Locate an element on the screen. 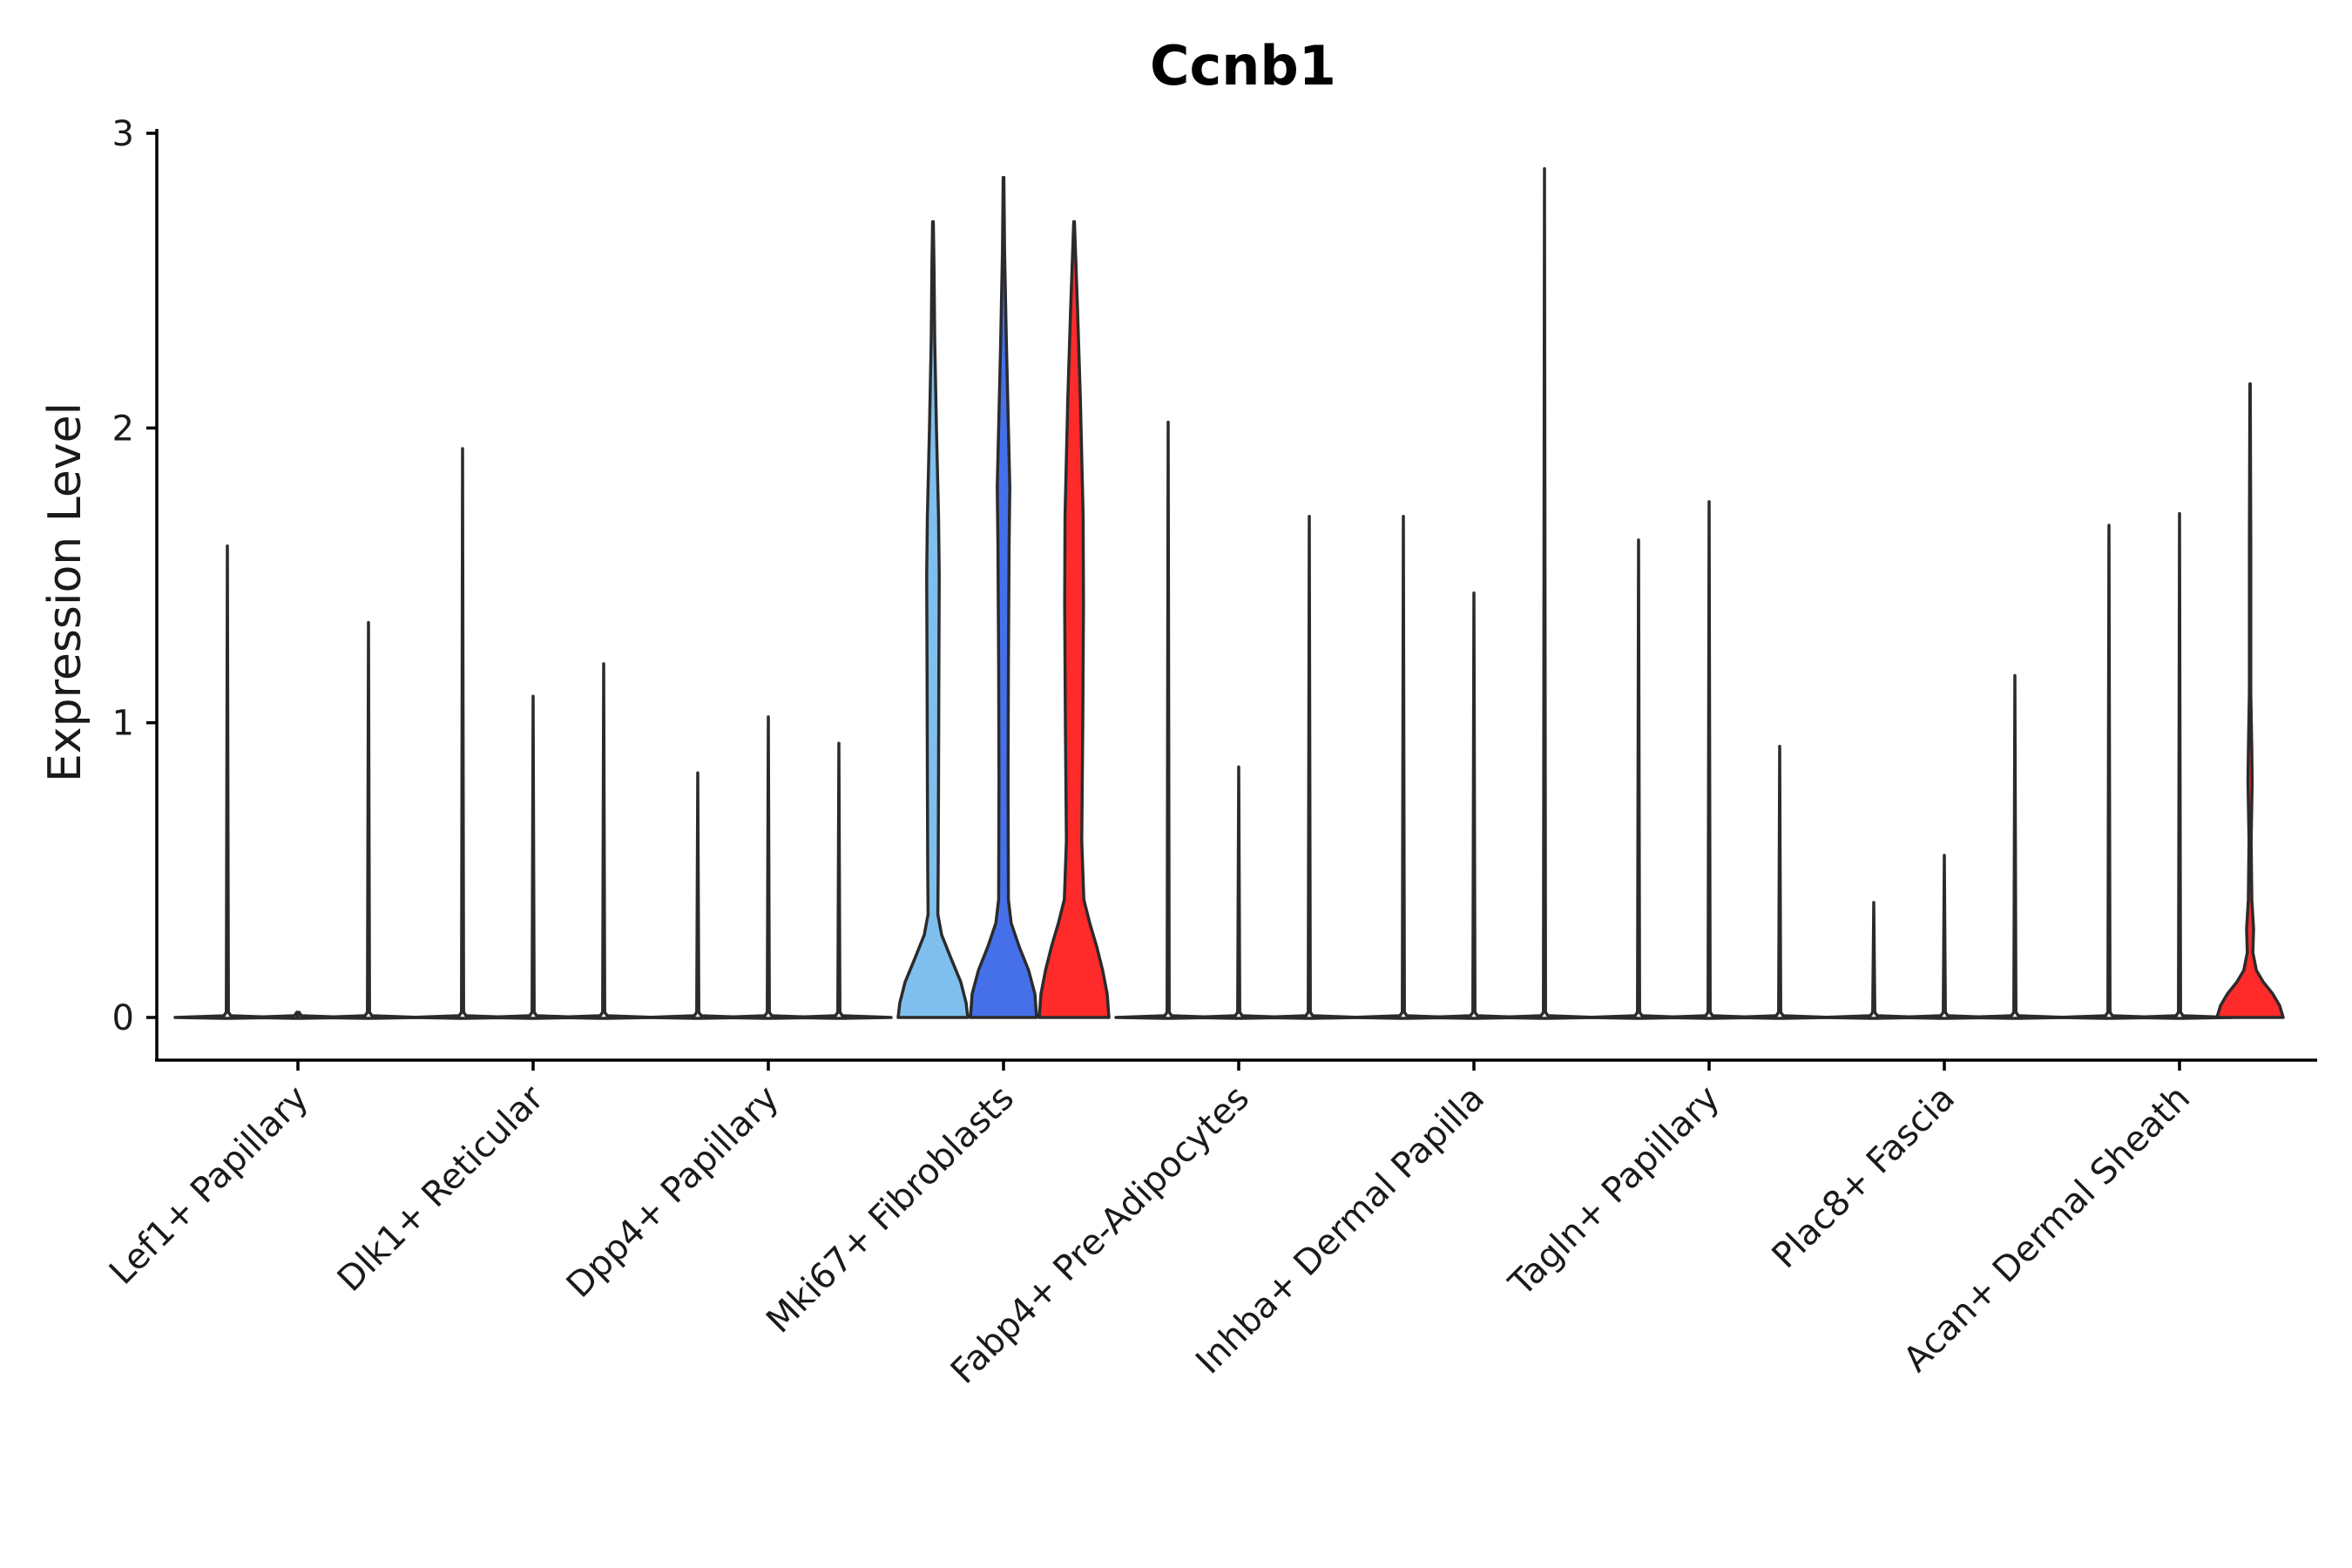  chart-title: Ccnb1 is located at coordinates (1243, 66).